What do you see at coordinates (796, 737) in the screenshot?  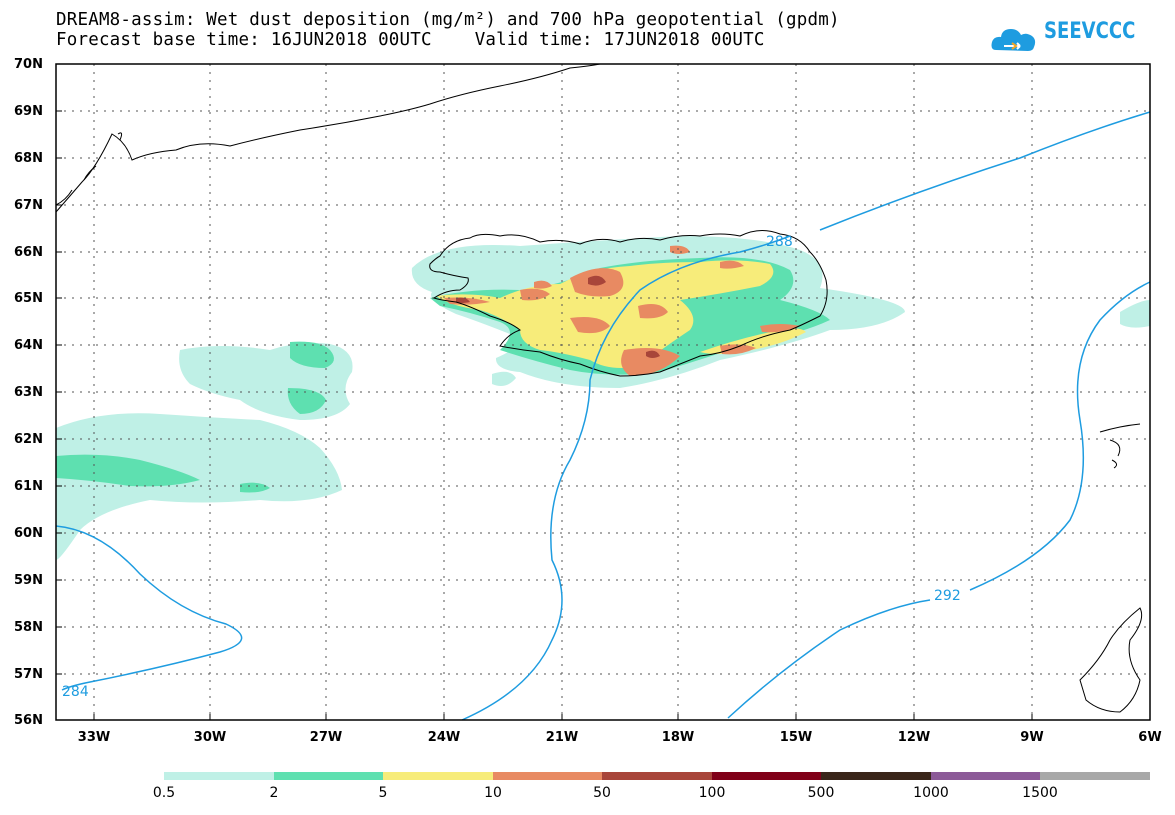 I see `lon-label-15w: 15W` at bounding box center [796, 737].